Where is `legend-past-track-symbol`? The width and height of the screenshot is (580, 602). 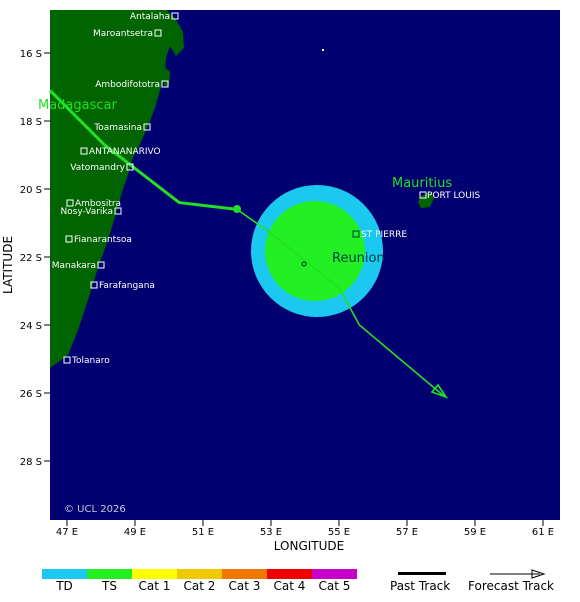
legend-past-track-symbol is located at coordinates (422, 573).